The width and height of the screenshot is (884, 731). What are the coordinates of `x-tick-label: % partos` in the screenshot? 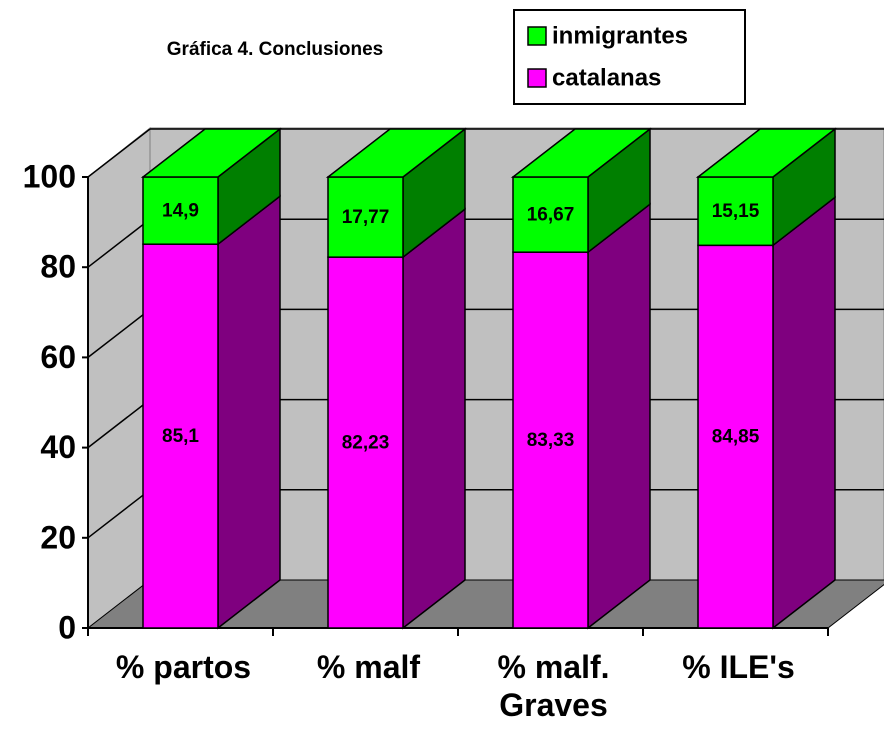 It's located at (183, 667).